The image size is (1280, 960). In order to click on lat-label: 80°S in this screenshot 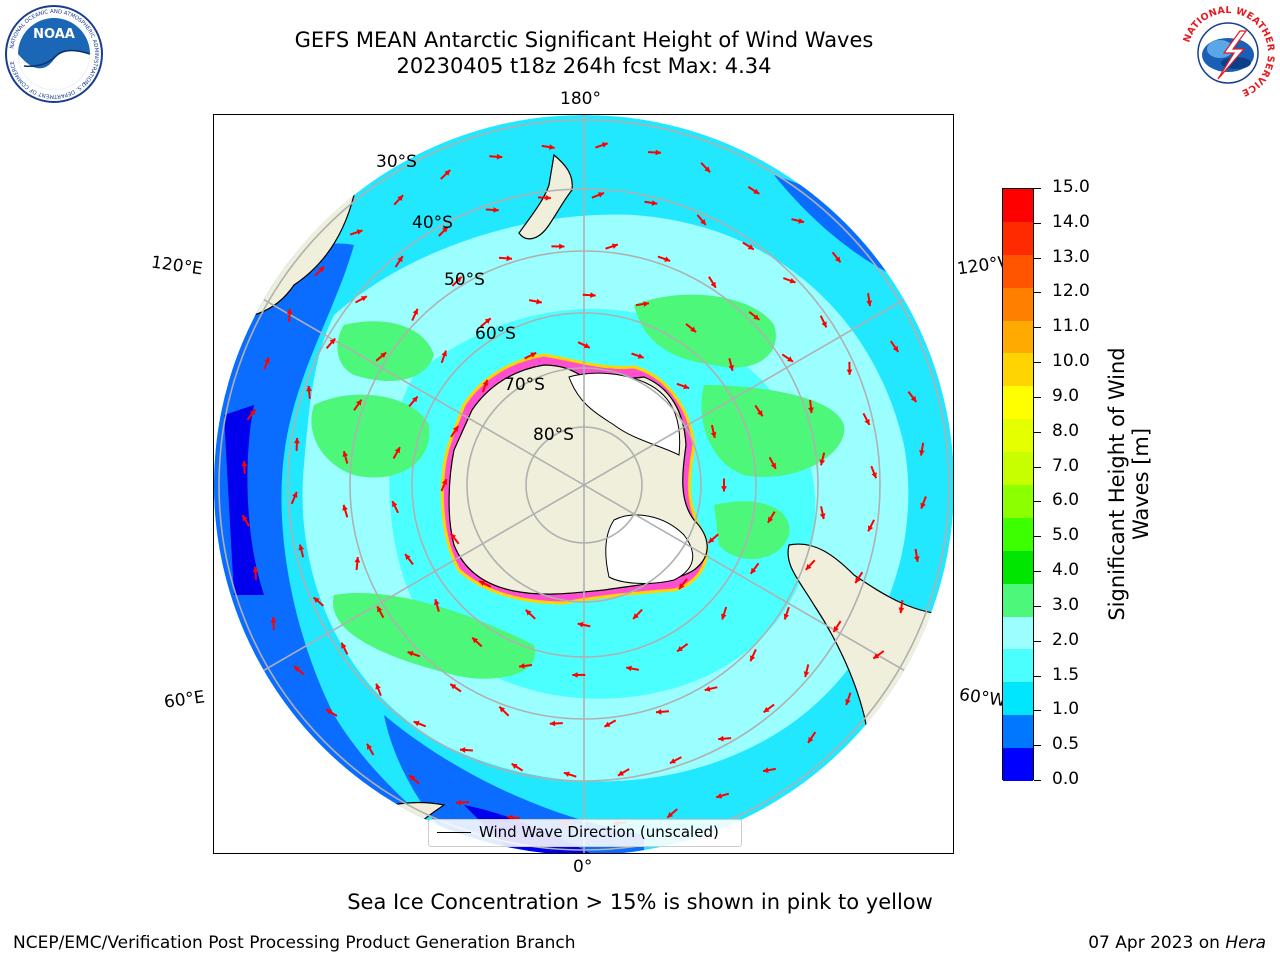, I will do `click(553, 435)`.